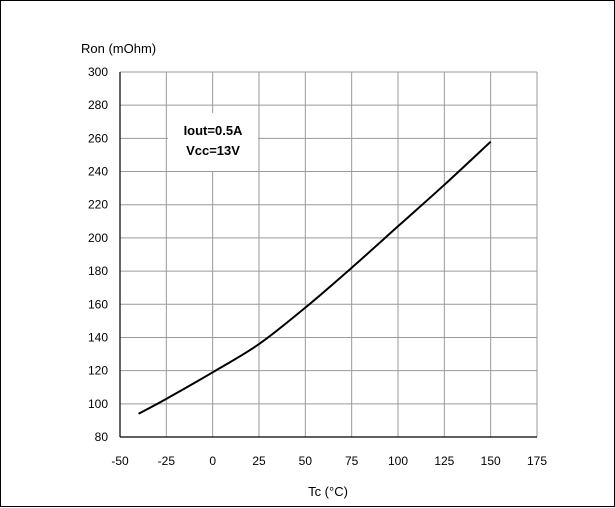  I want to click on x-tick-label: 25, so click(259, 461).